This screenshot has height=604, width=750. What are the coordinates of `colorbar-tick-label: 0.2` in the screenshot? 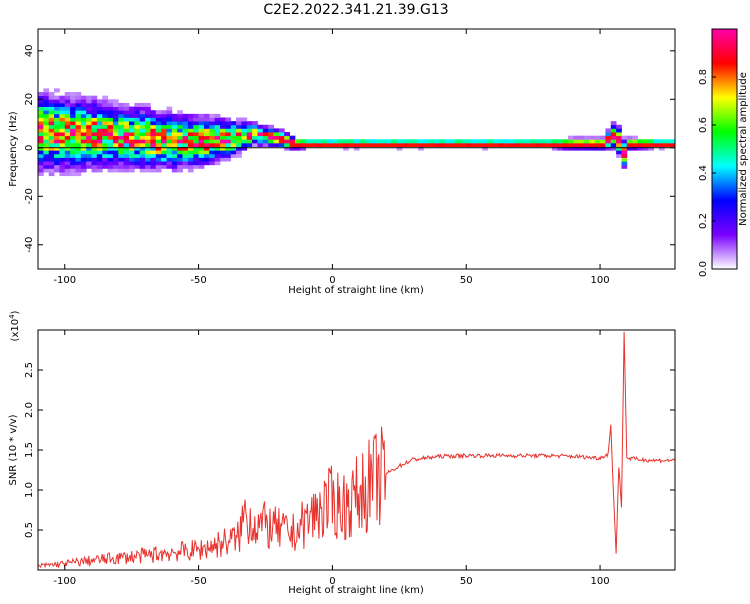 It's located at (703, 221).